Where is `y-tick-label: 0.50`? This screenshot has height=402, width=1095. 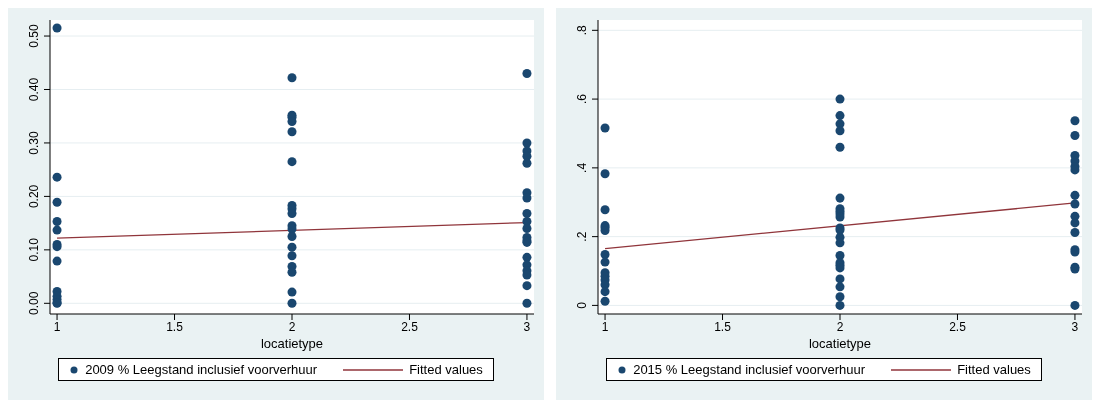
y-tick-label: 0.50 is located at coordinates (34, 36).